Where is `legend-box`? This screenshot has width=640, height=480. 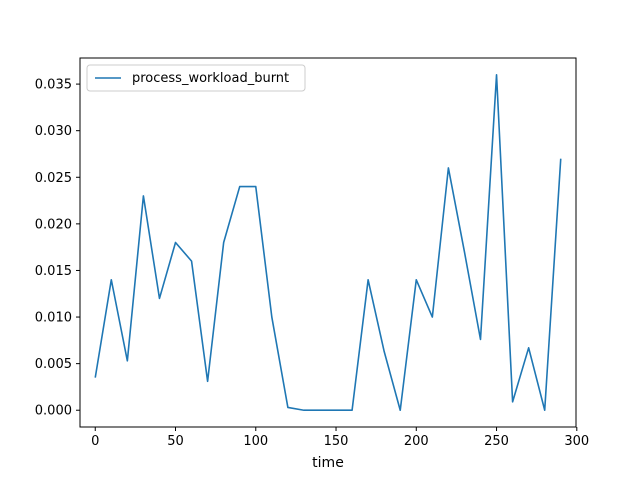
legend-box is located at coordinates (196, 78).